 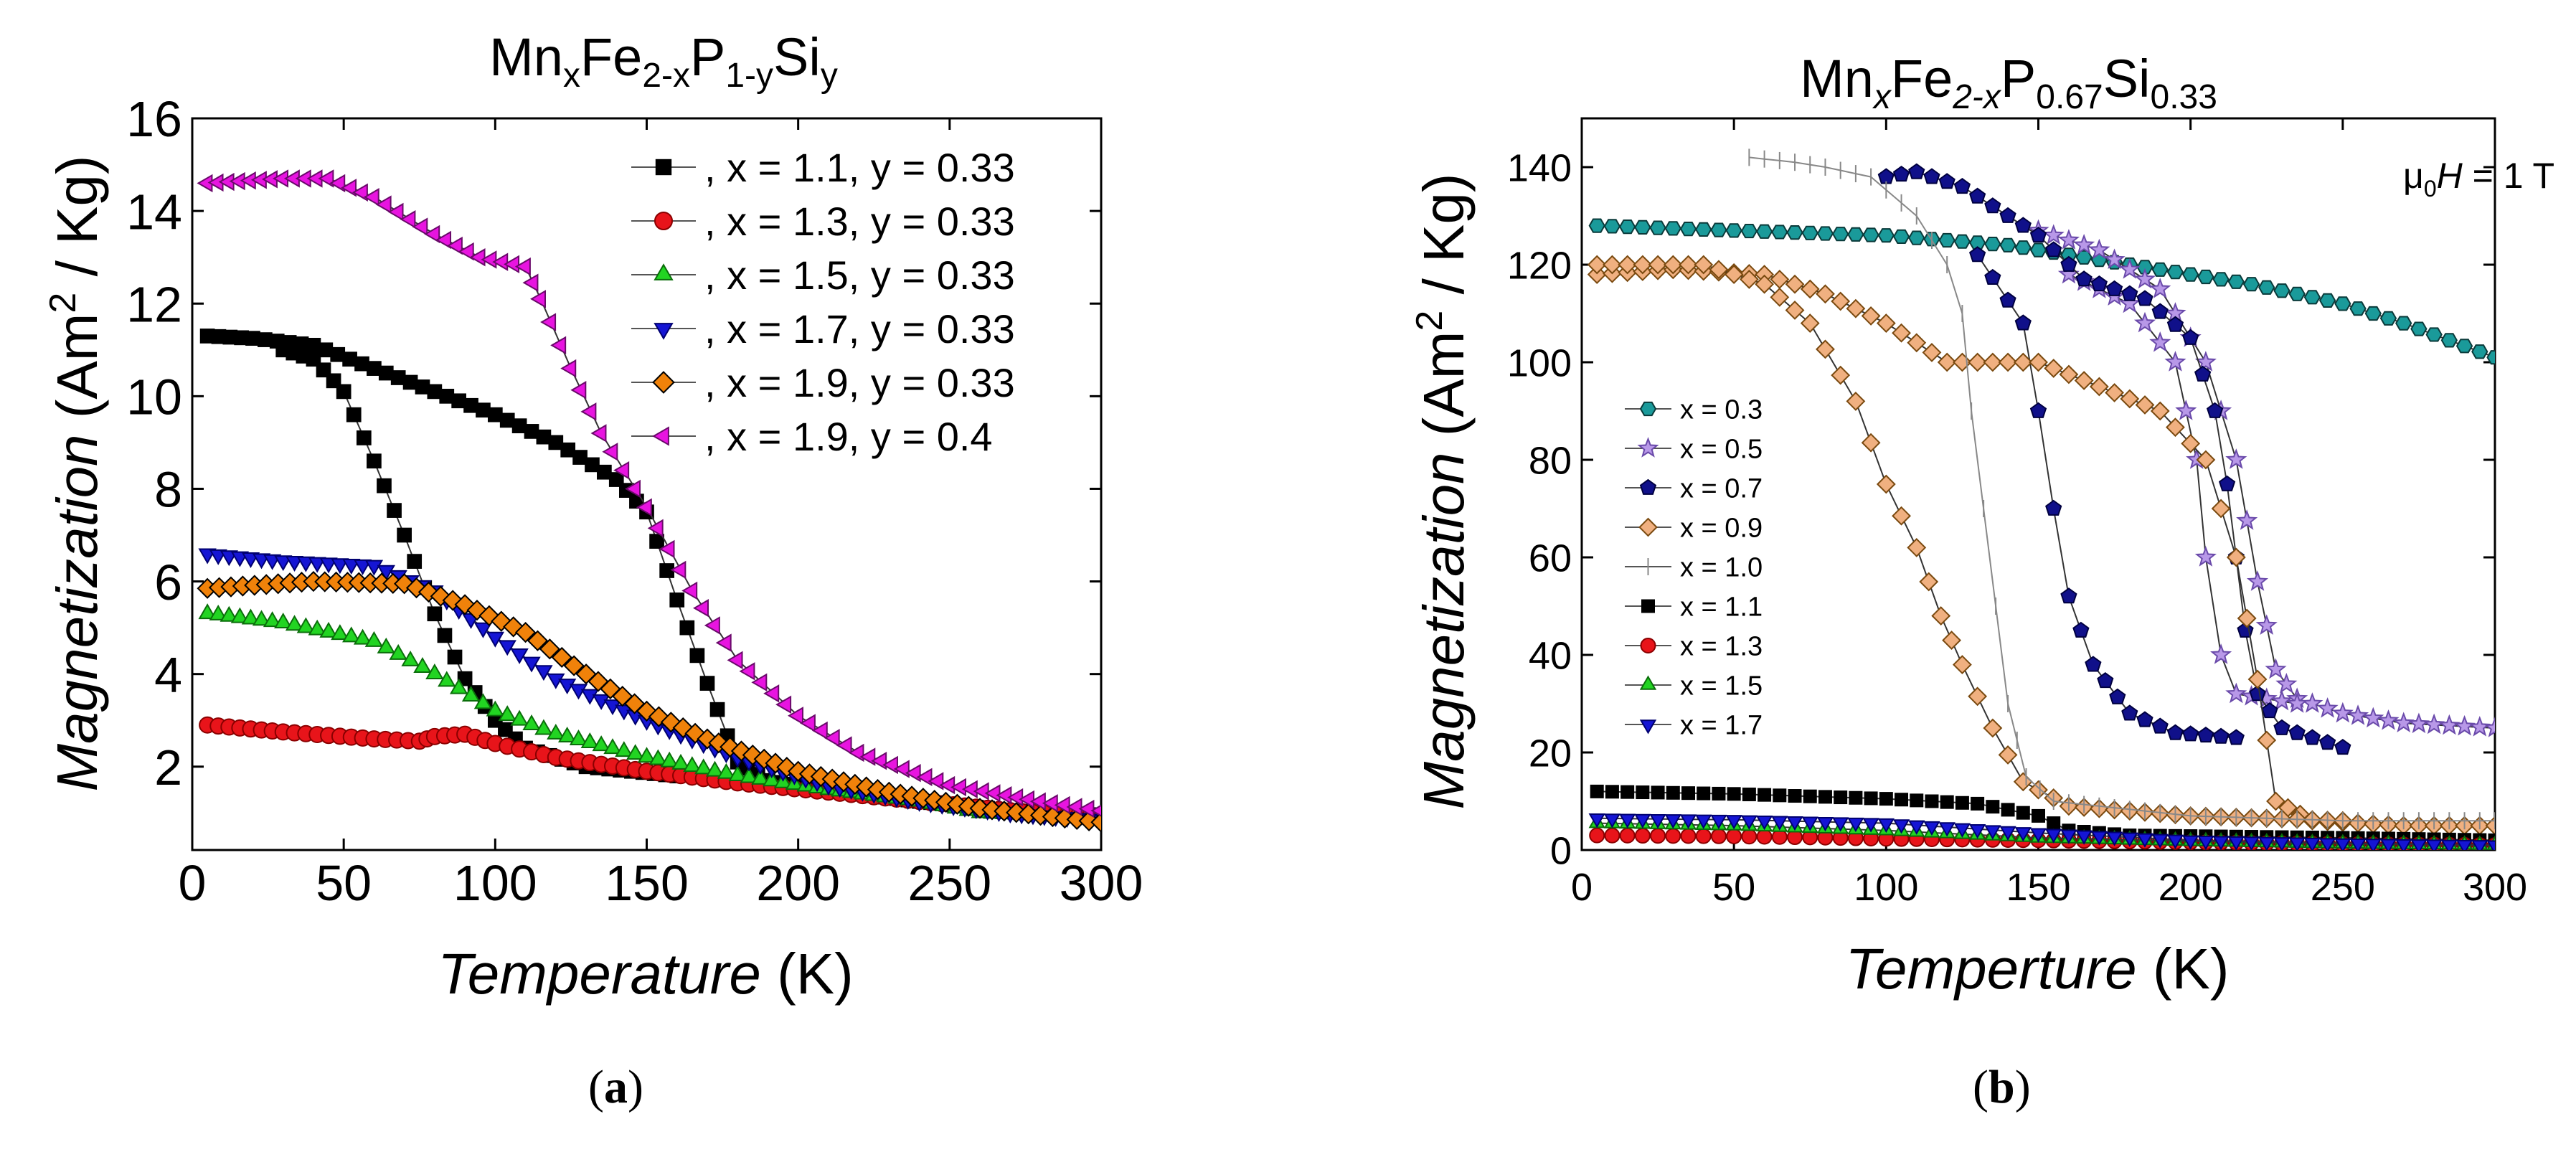 What do you see at coordinates (344, 883) in the screenshot?
I see `x-tick-label: 50` at bounding box center [344, 883].